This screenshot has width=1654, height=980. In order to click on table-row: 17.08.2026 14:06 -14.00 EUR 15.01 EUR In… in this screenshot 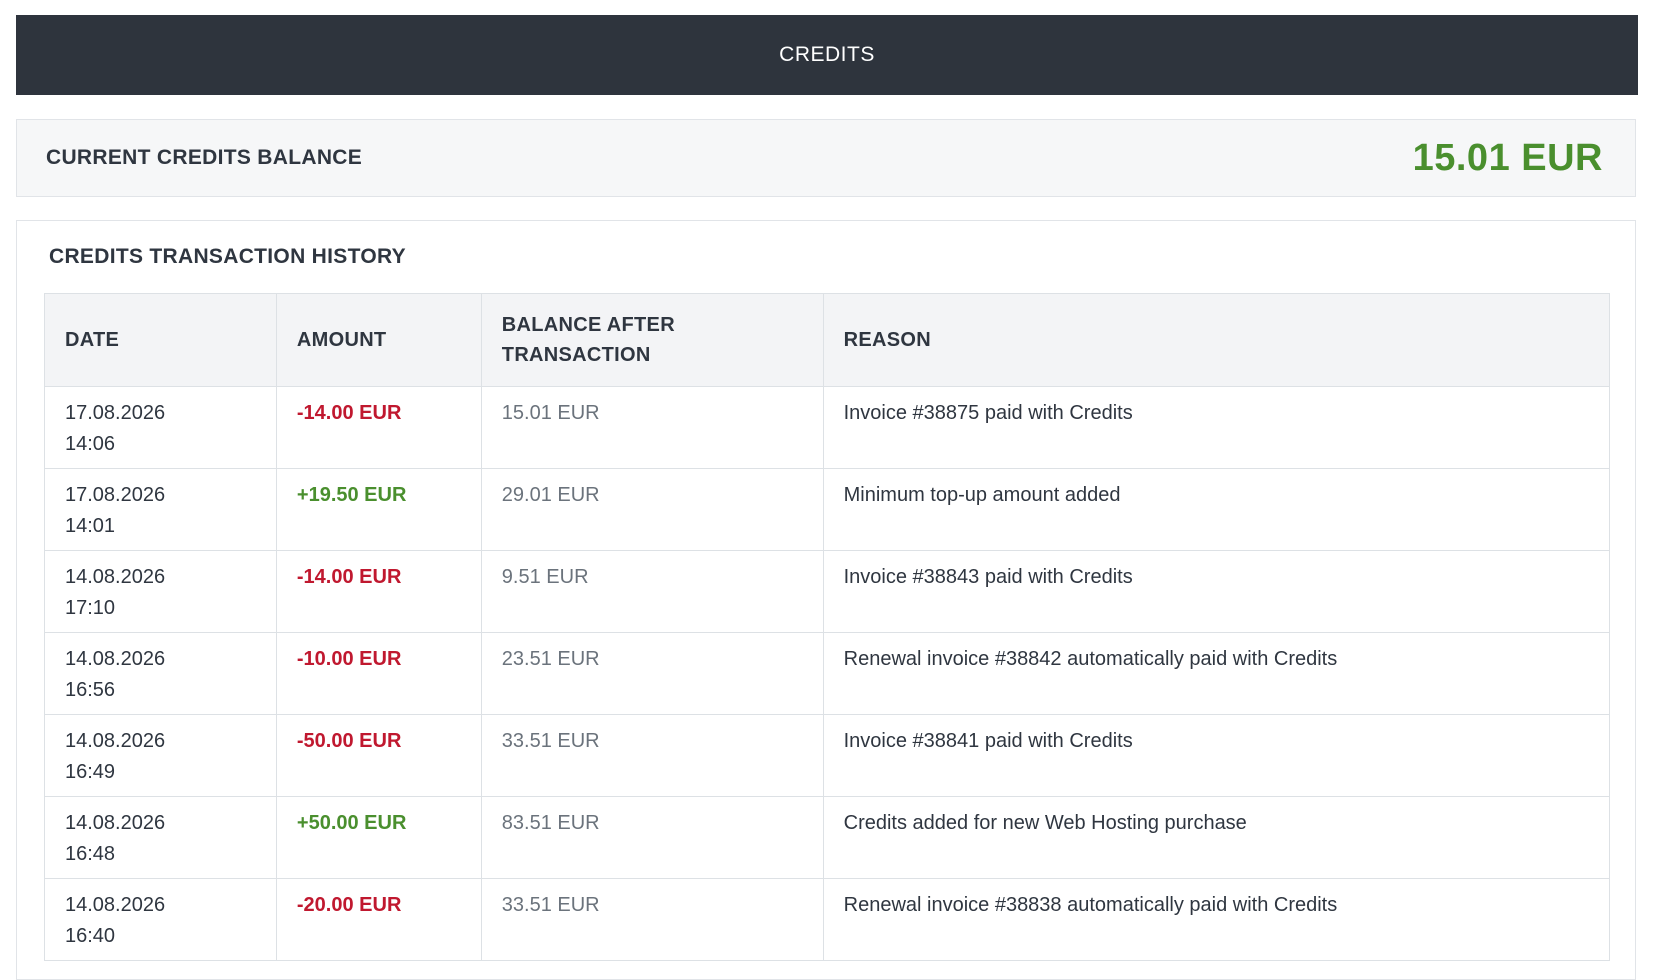, I will do `click(827, 427)`.